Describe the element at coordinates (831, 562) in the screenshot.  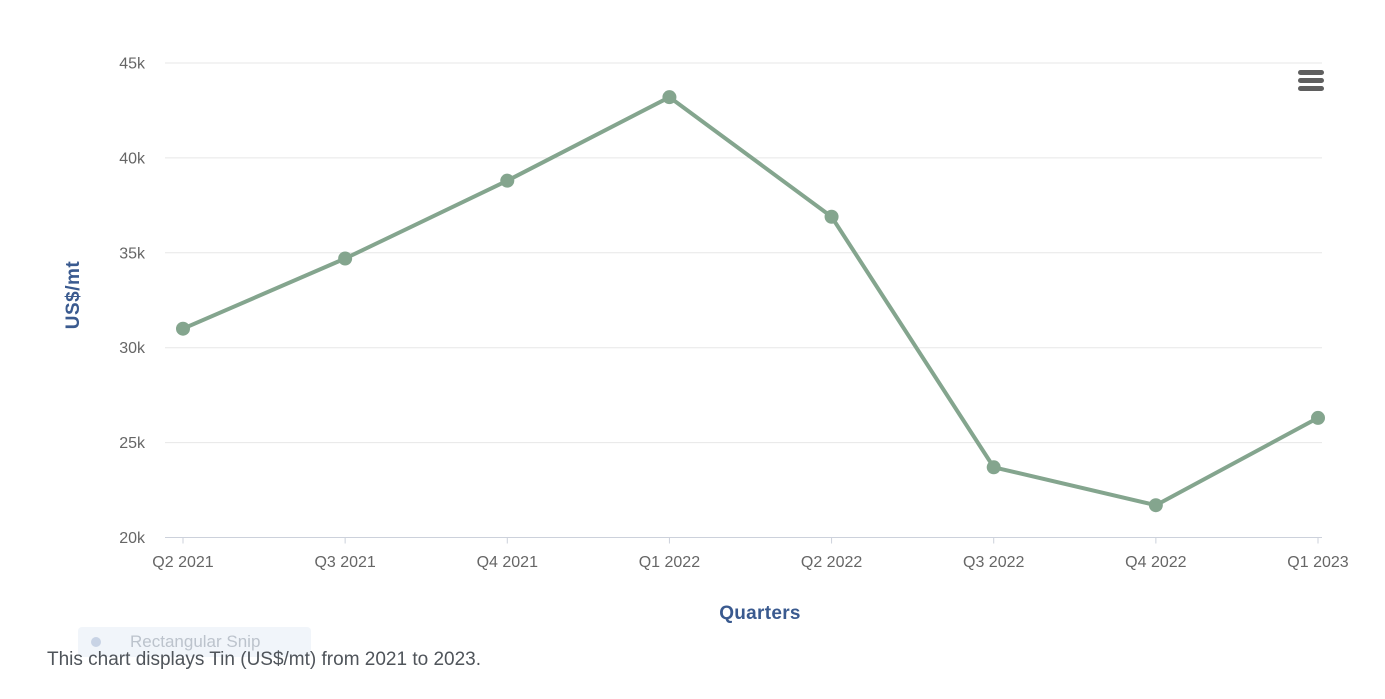
I see `x-tick-label: Q2 2022` at that location.